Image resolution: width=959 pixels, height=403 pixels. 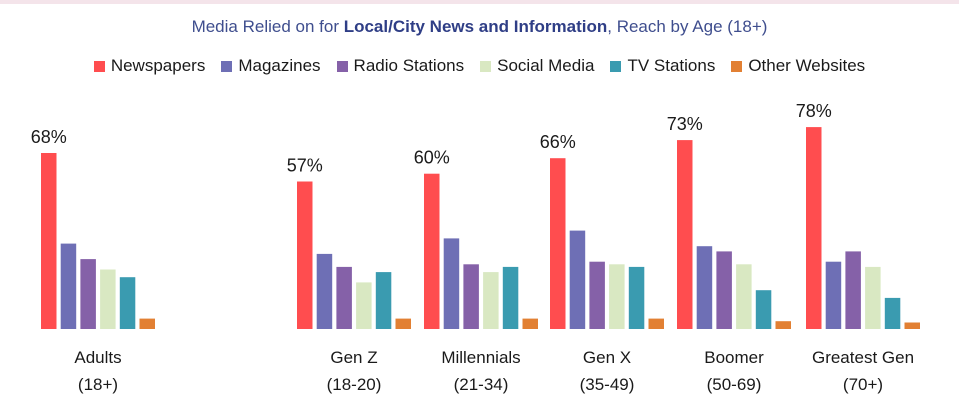 I want to click on bar-boomer-other-websites, so click(x=783, y=325).